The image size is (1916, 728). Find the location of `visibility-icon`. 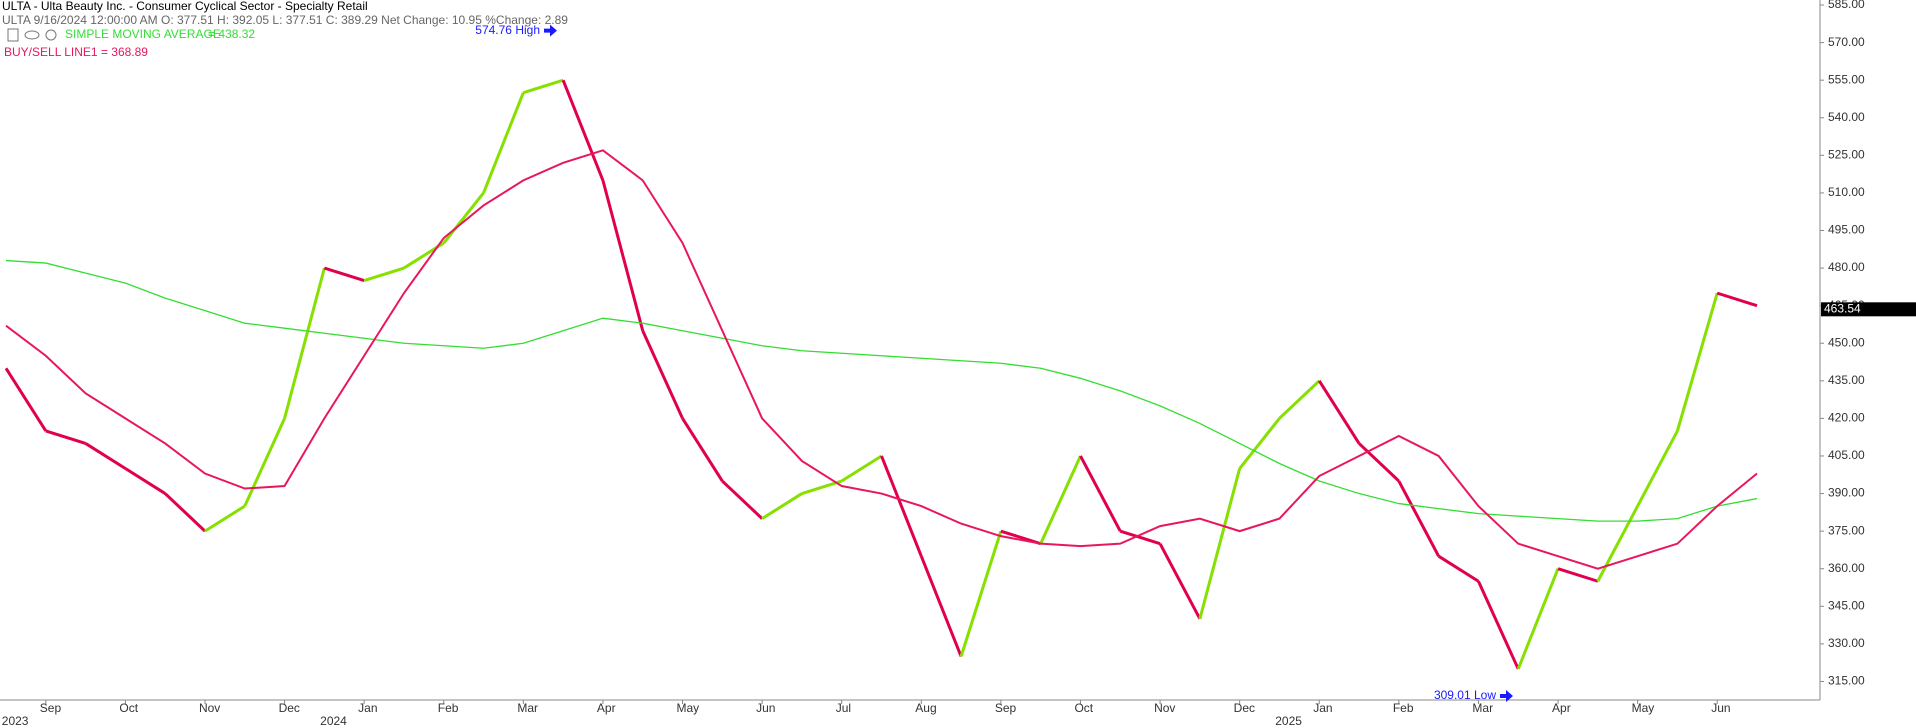

visibility-icon is located at coordinates (32, 35).